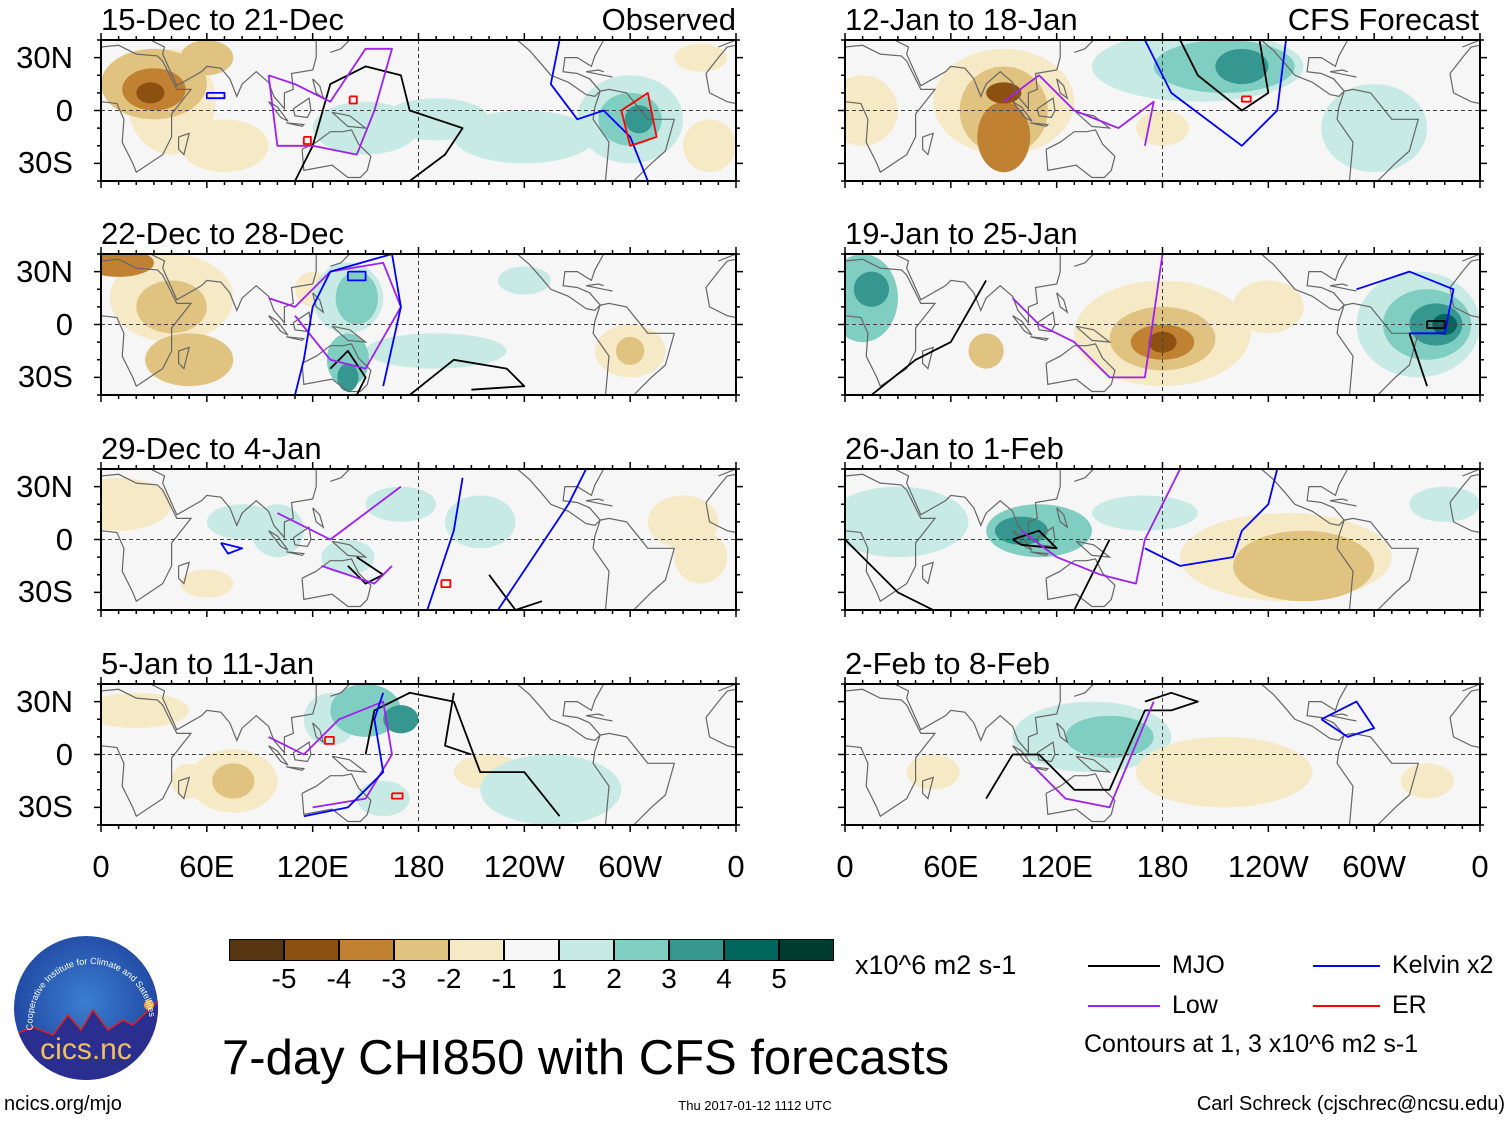 The height and width of the screenshot is (1121, 1510). Describe the element at coordinates (936, 965) in the screenshot. I see `colorbar-units: x10^6 m2 s-1` at that location.